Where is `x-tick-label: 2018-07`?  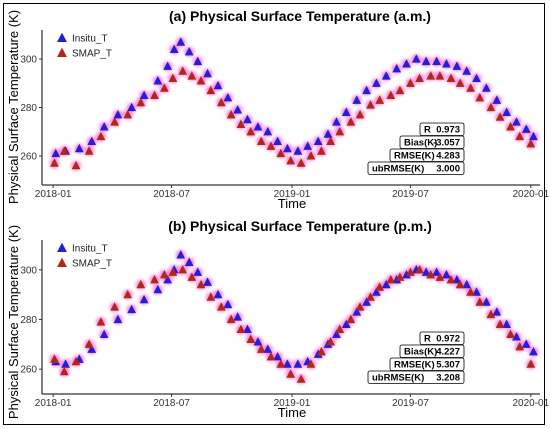
x-tick-label: 2018-07 is located at coordinates (171, 403).